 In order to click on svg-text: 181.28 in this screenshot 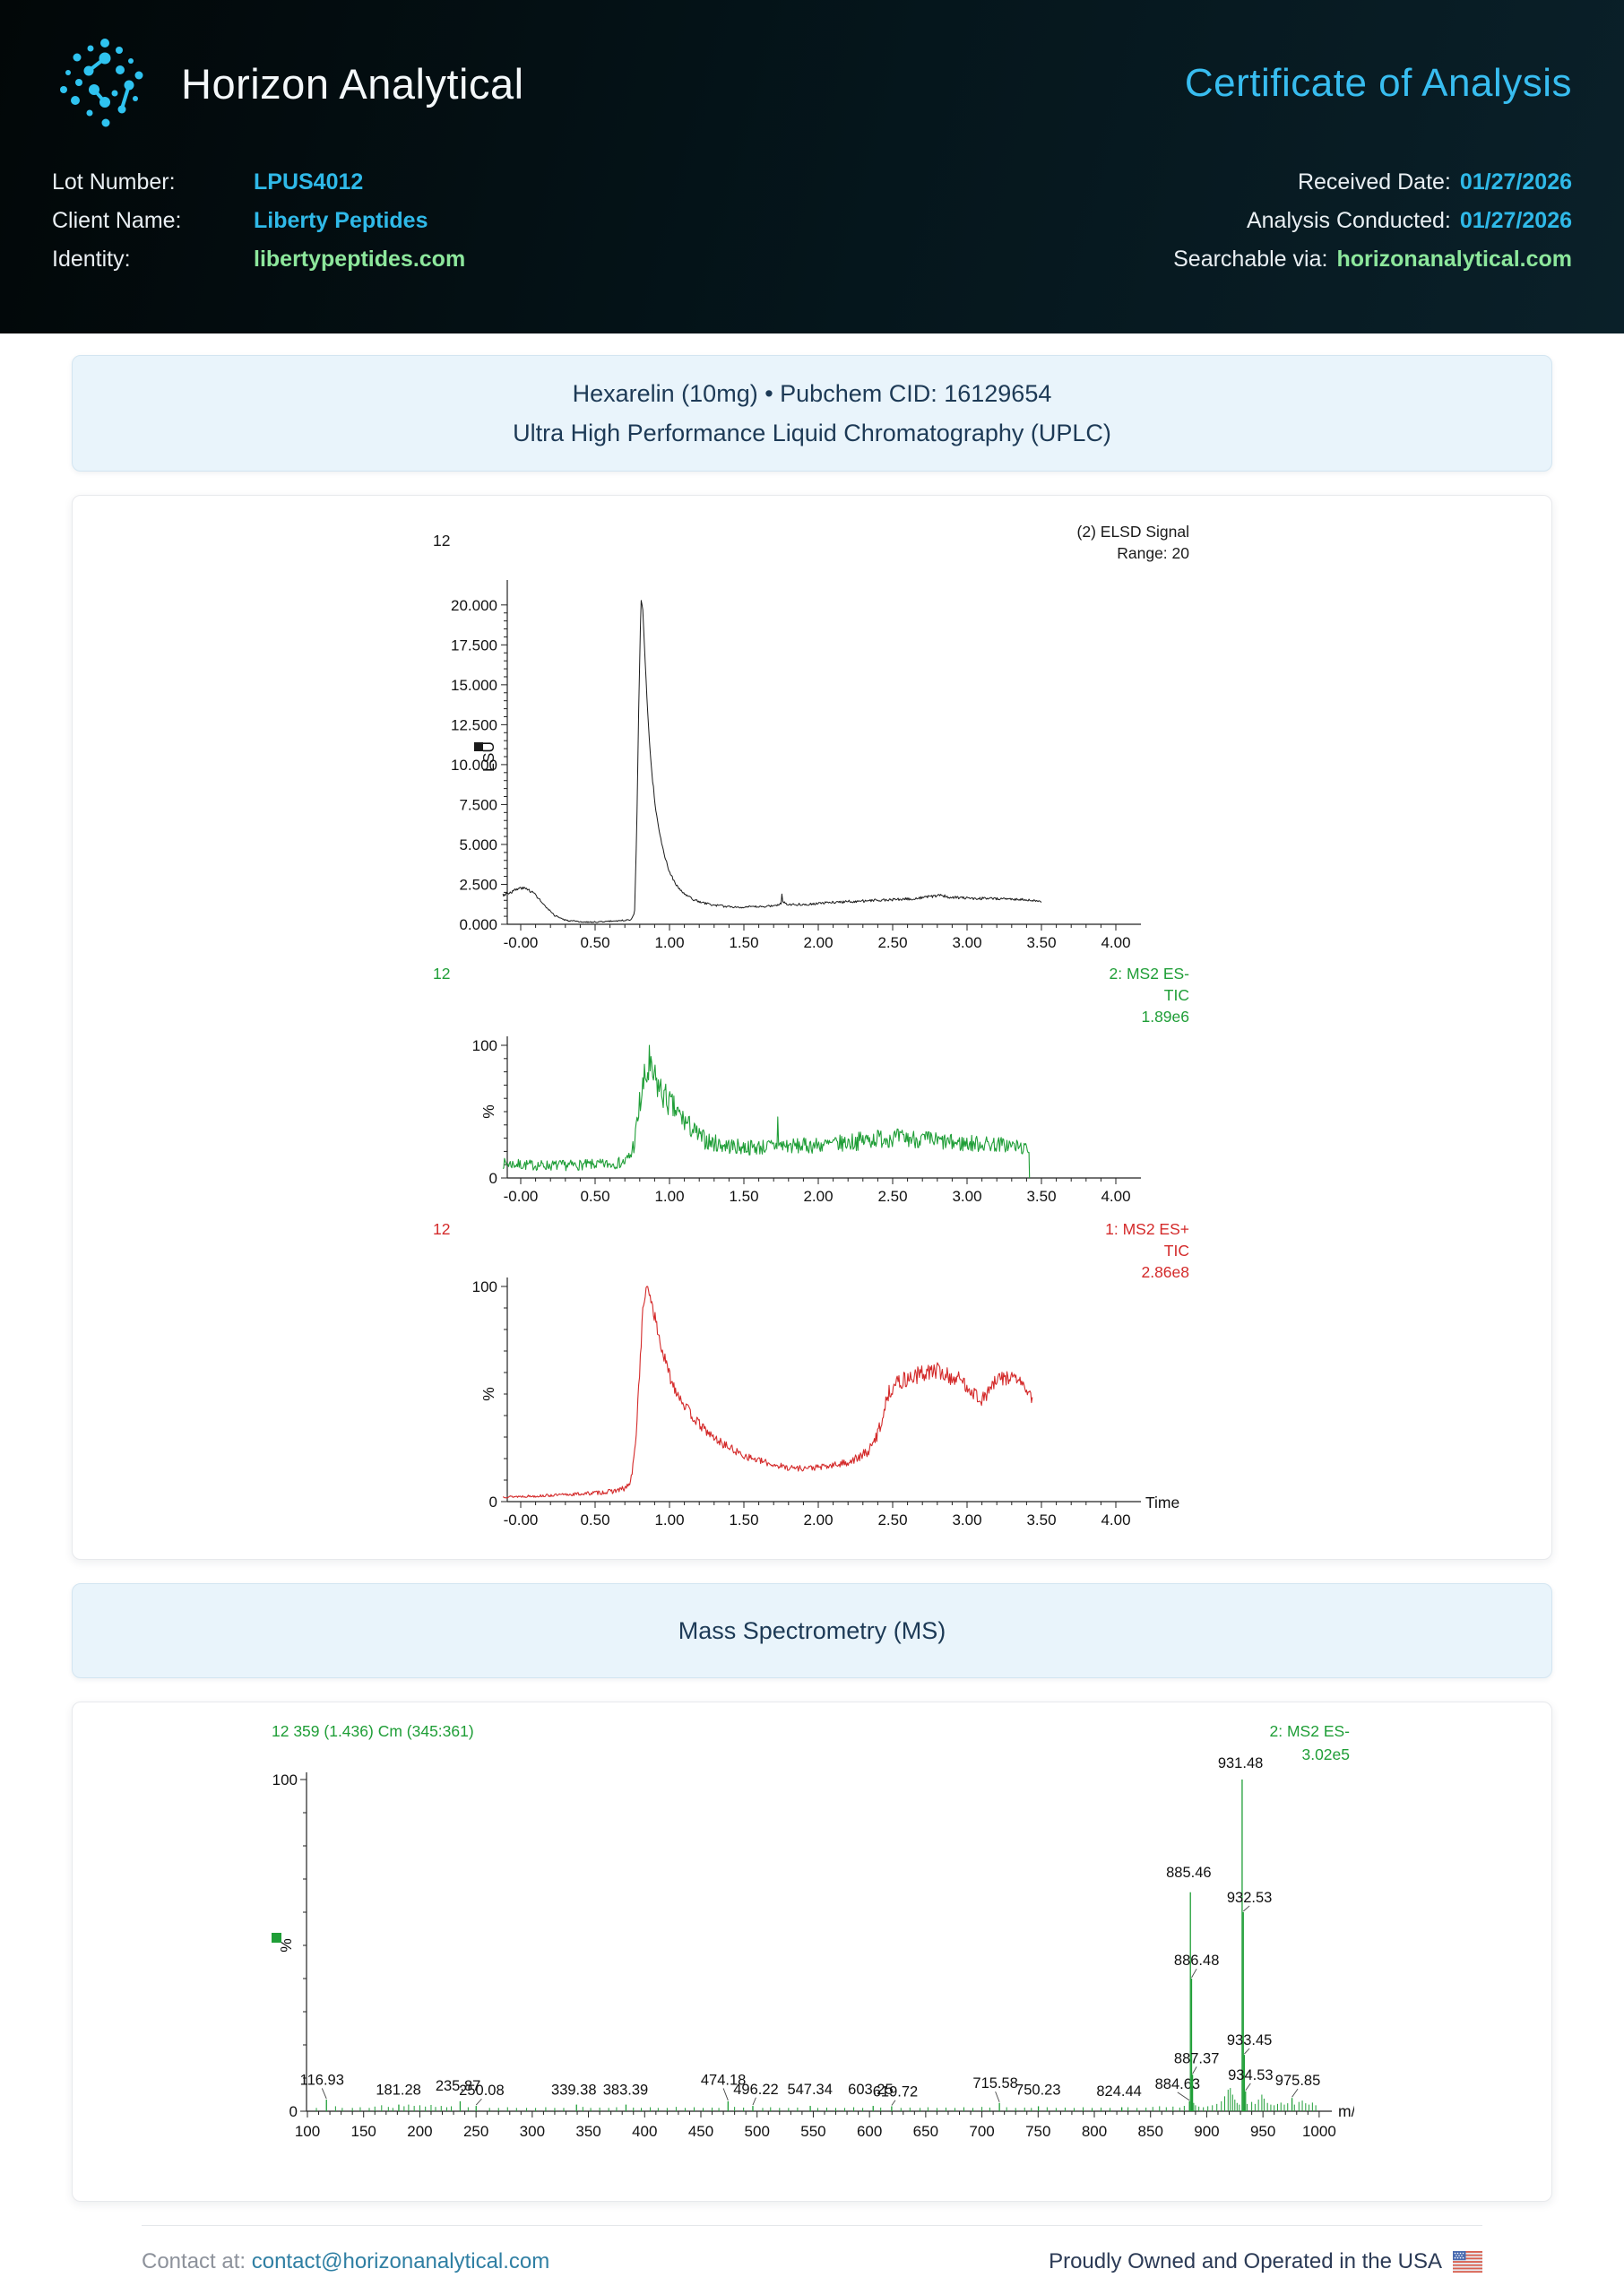, I will do `click(398, 2091)`.